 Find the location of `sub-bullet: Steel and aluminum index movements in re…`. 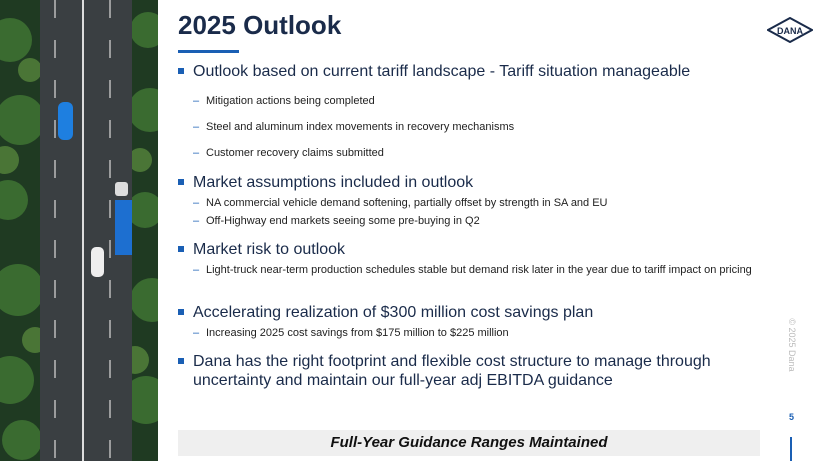

sub-bullet: Steel and aluminum index movements in re… is located at coordinates (477, 127).